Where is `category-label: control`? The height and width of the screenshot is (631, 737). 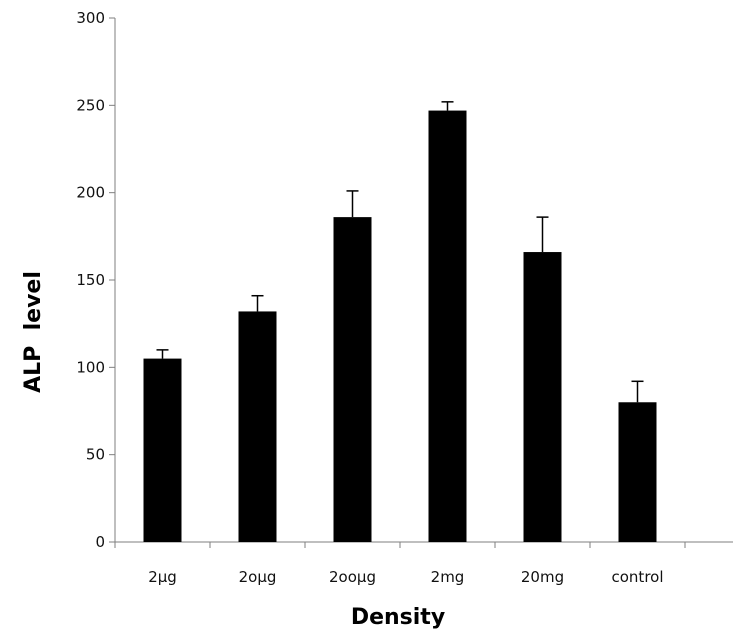 category-label: control is located at coordinates (638, 577).